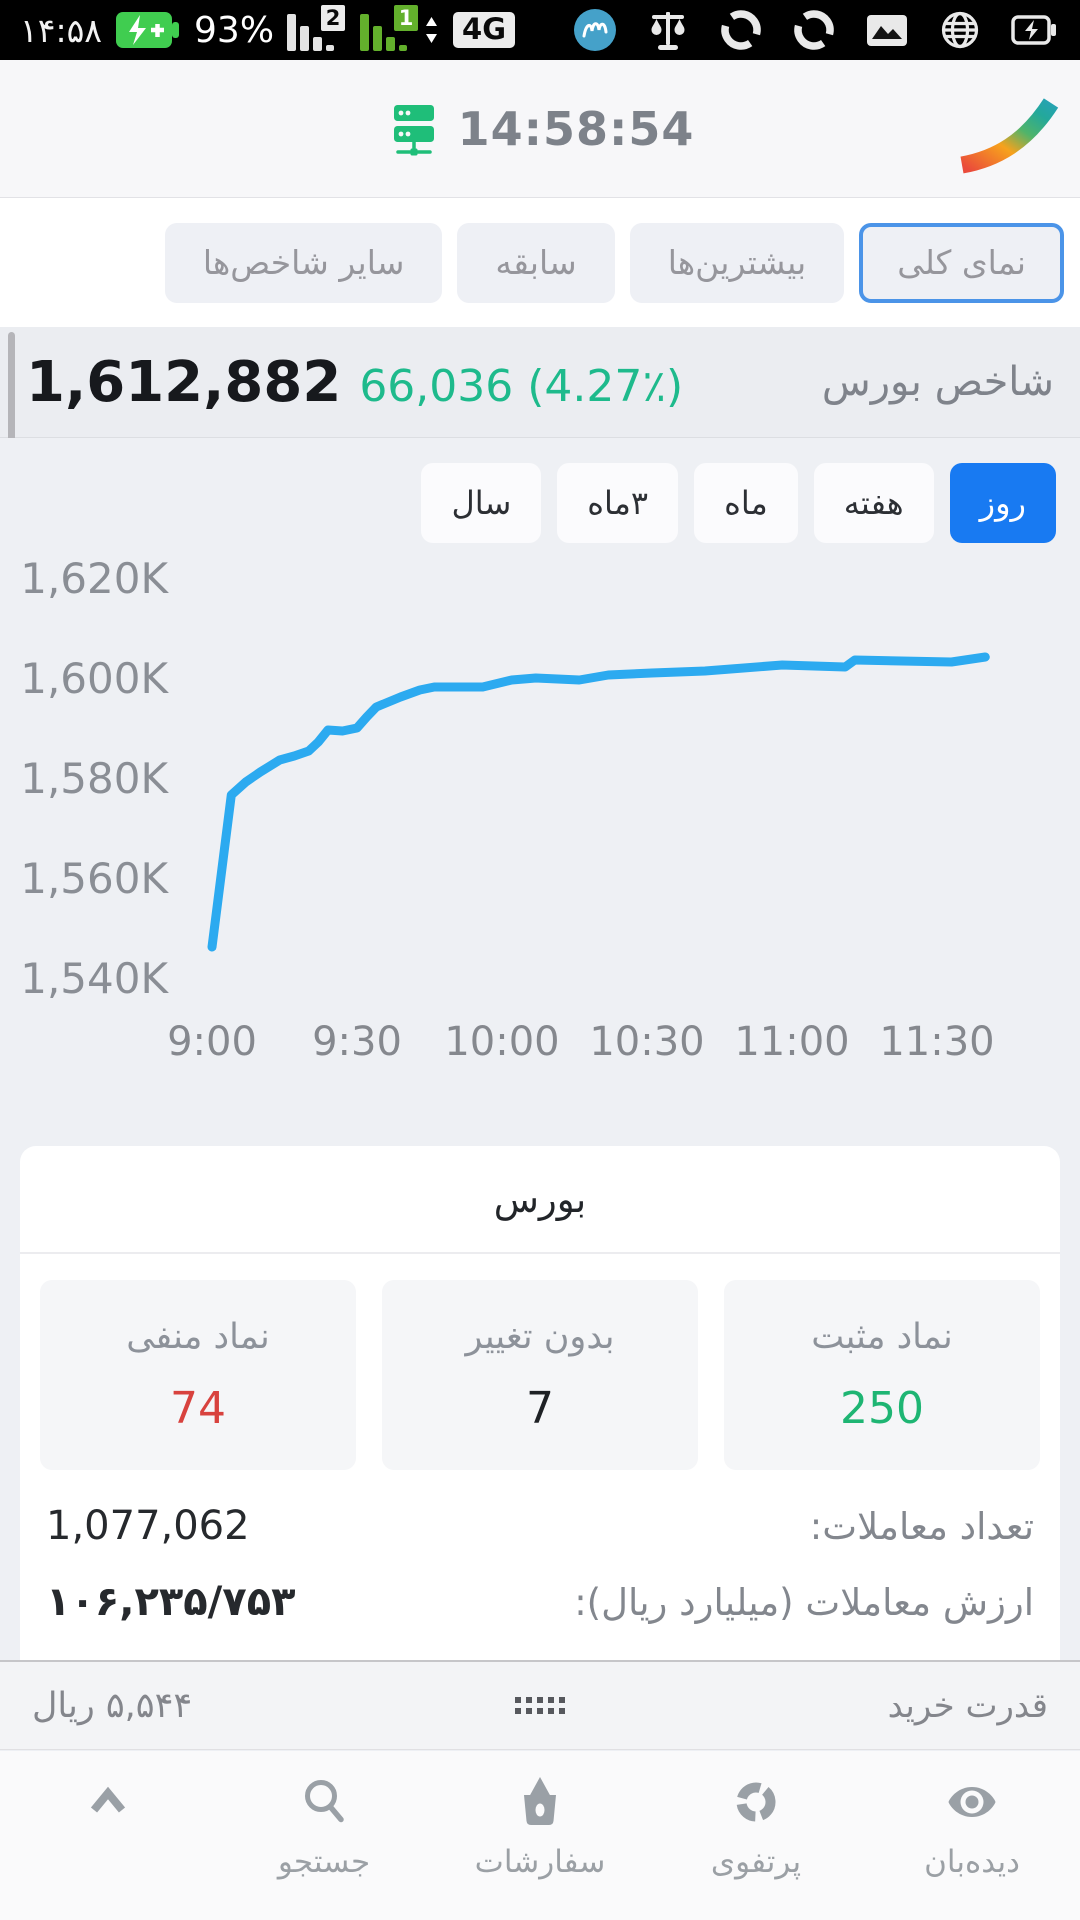 Image resolution: width=1080 pixels, height=1920 pixels. I want to click on tab-label: بیشترین‌ها, so click(737, 262).